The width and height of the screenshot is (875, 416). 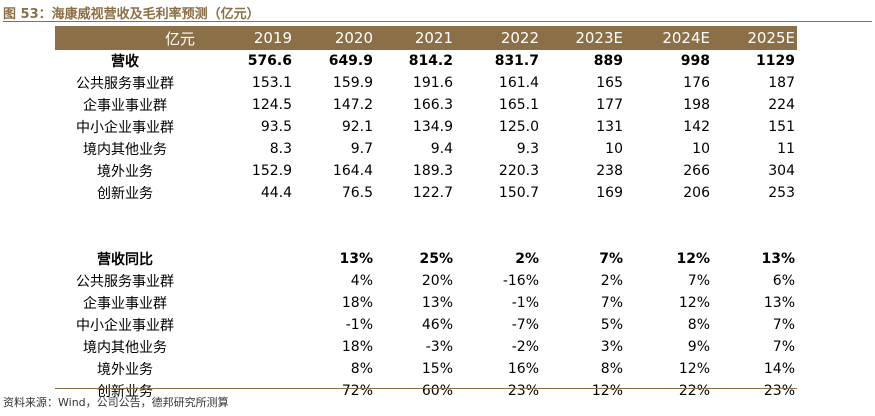 I want to click on table-row: 创新业务 72% 60% 23% 12% 22% 23%, so click(x=426, y=391).